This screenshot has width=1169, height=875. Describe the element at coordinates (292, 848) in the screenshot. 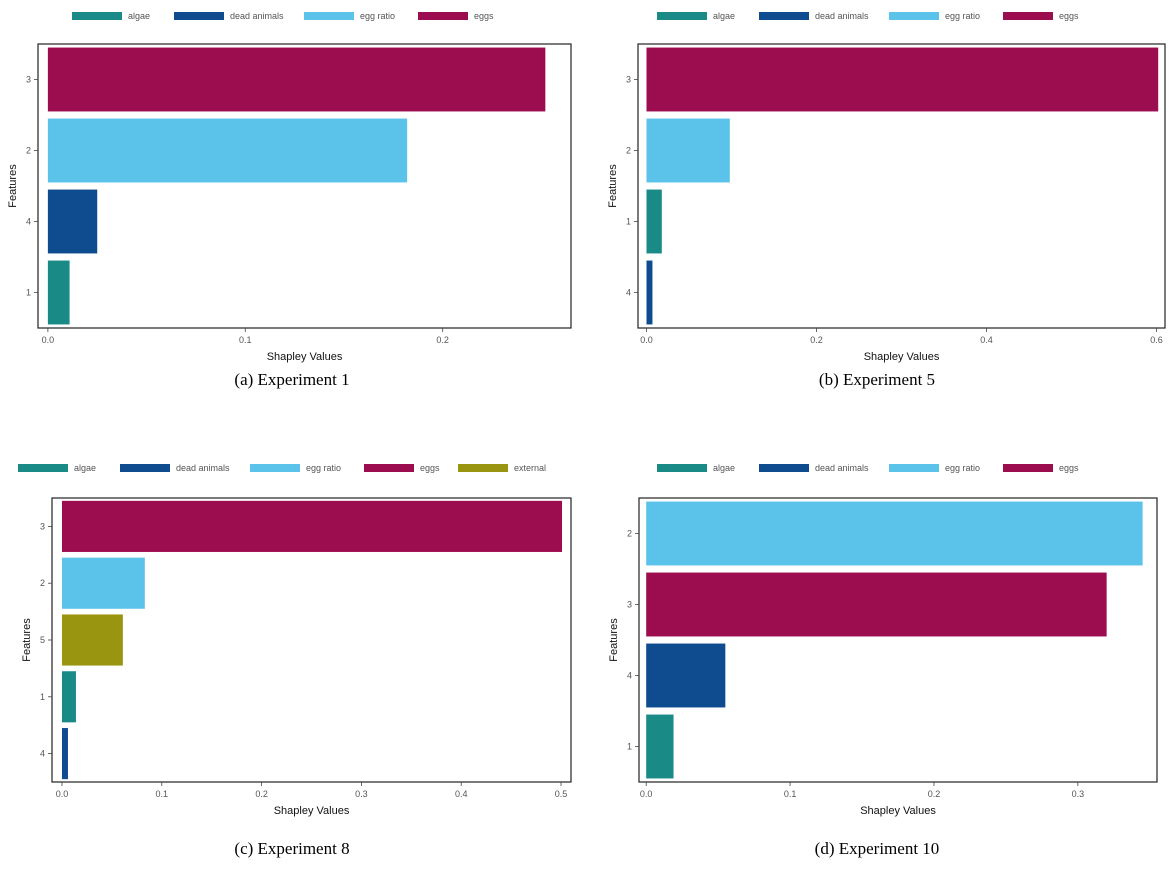

I see `caption-c: (c) Experiment 8` at that location.